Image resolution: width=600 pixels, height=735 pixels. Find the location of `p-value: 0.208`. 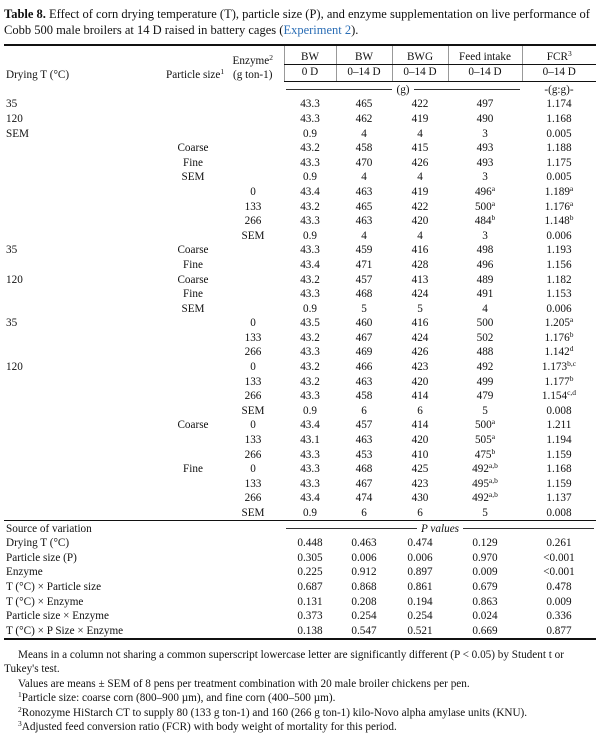

p-value: 0.208 is located at coordinates (364, 601).